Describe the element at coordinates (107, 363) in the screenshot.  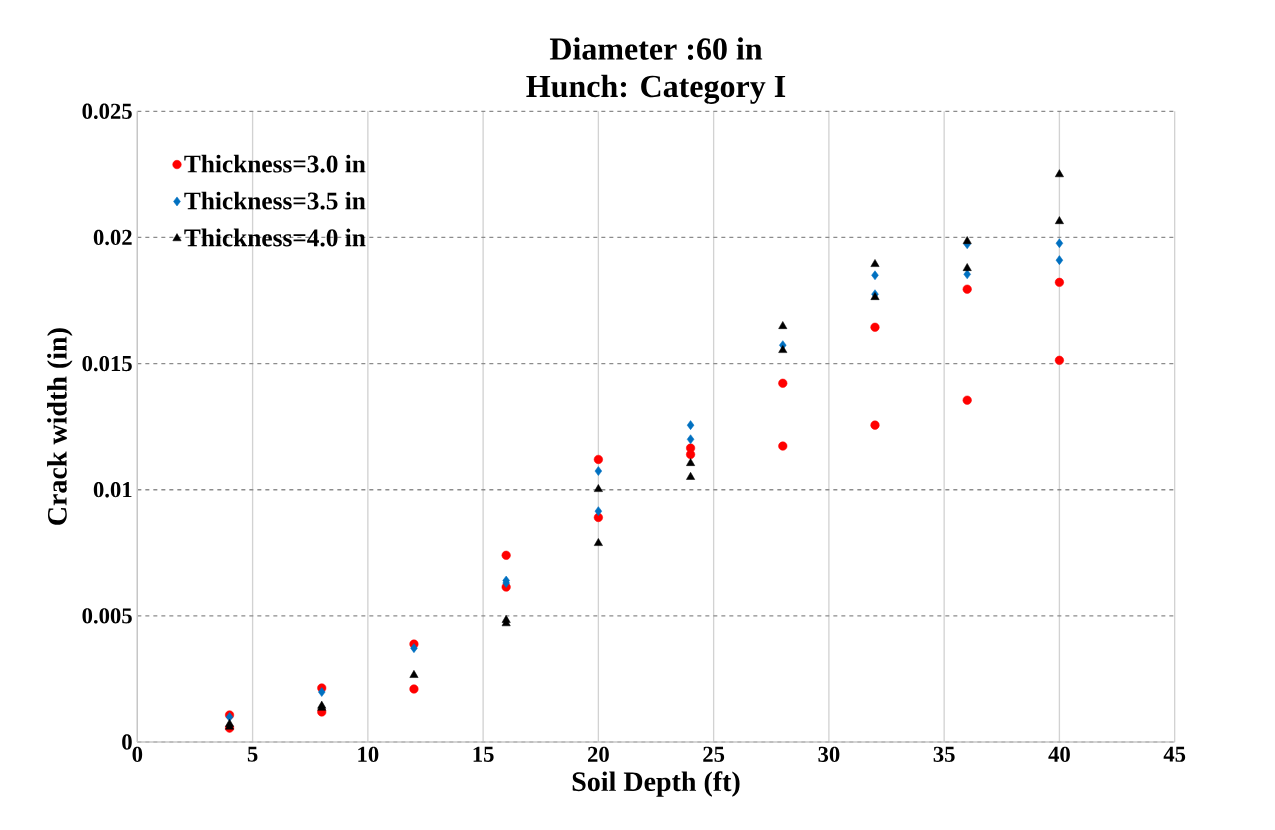
I see `y-tick-label: 0.015` at that location.